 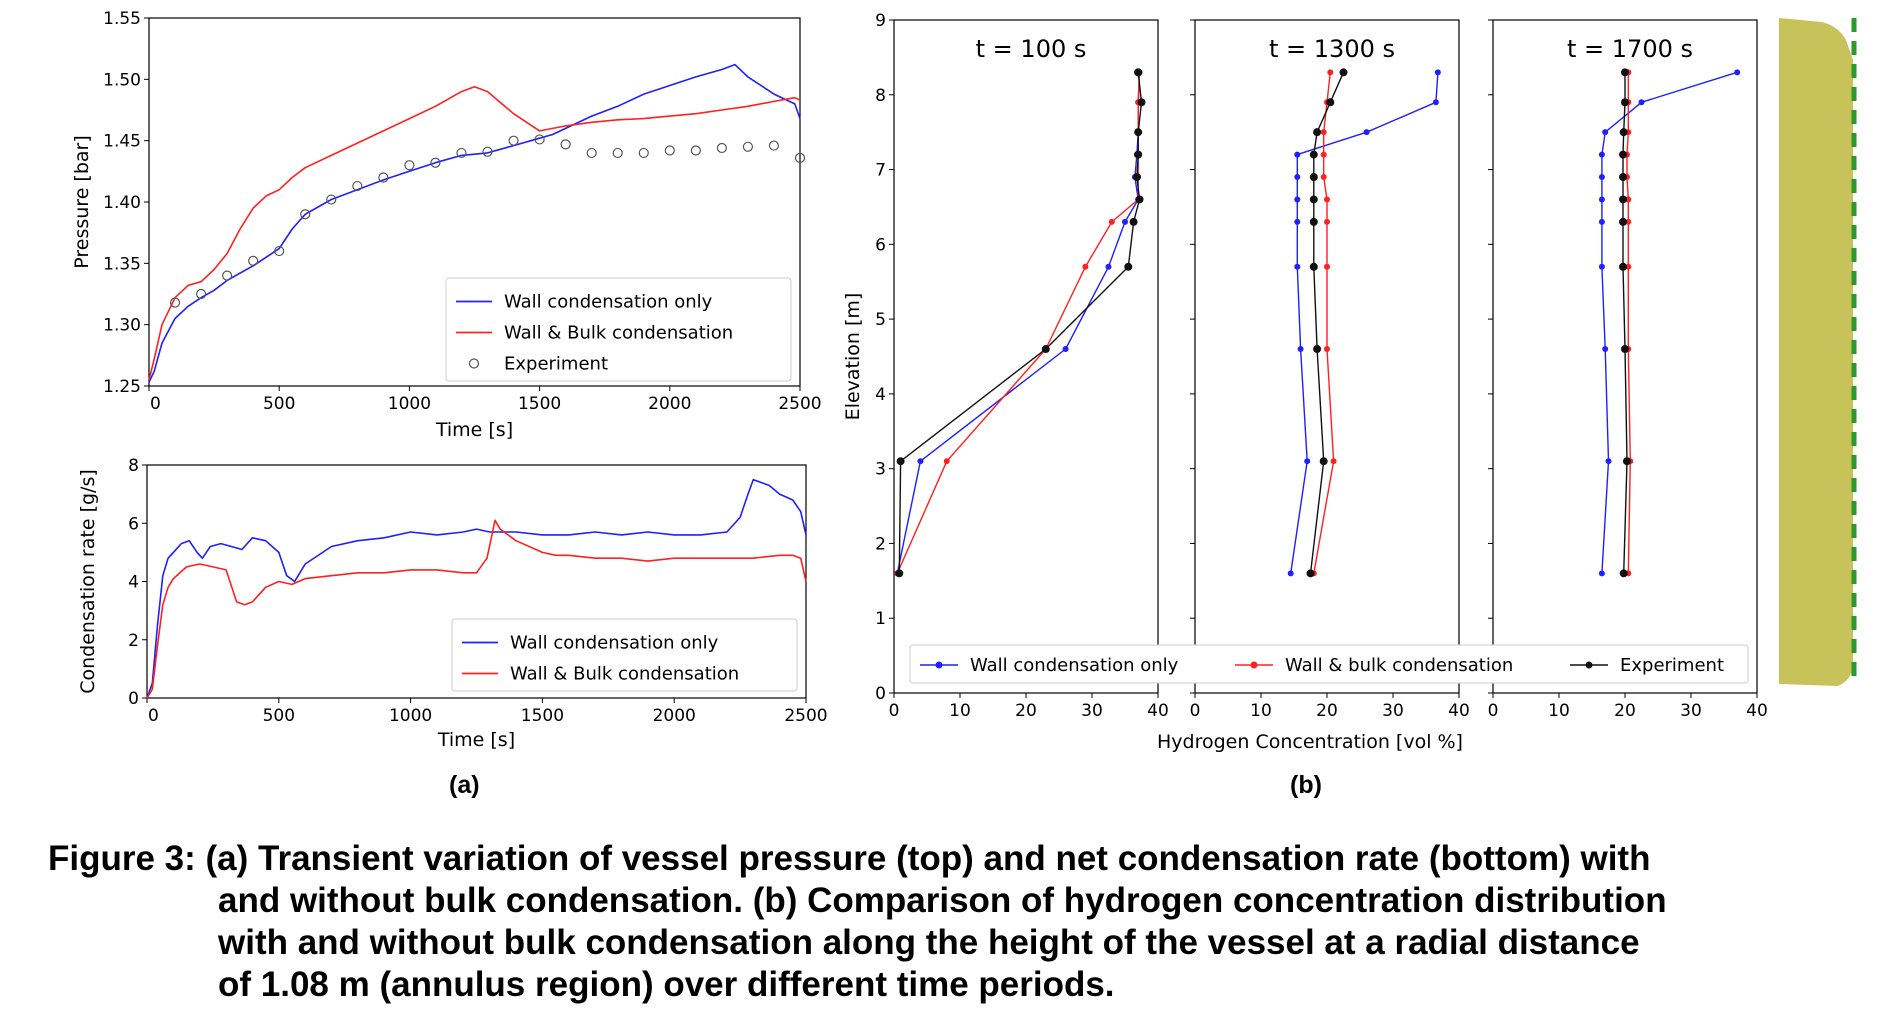 I want to click on y-tick-label: 3, so click(x=880, y=470).